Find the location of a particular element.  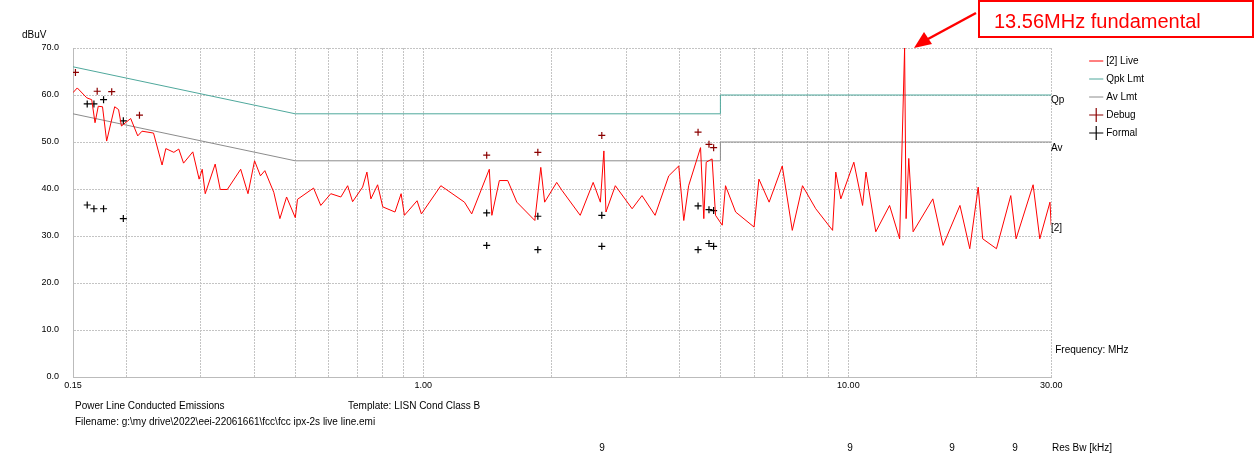

text: 13.56MHz fundamental is located at coordinates (1116, 19).